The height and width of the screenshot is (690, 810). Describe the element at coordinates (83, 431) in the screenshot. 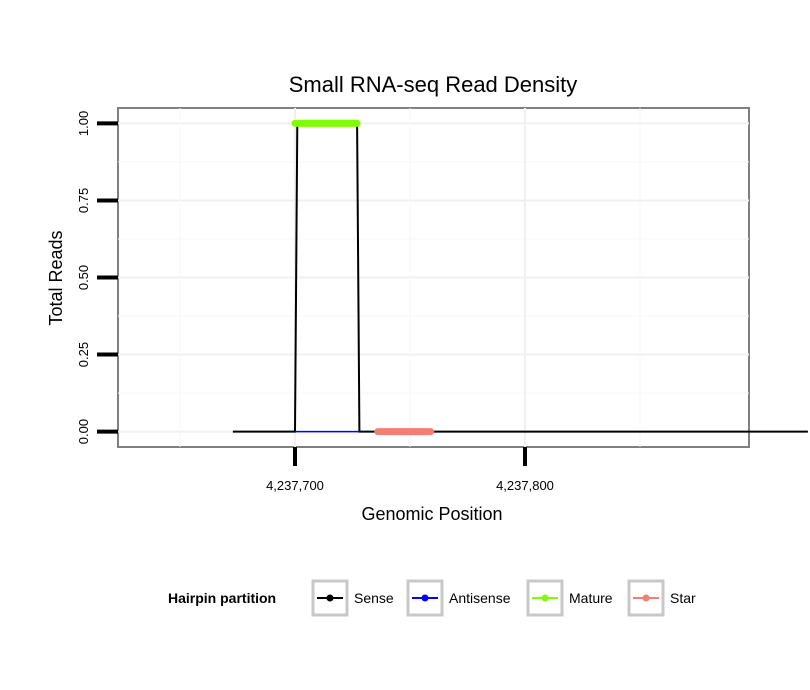

I see `y-tick-label: 0.00` at that location.